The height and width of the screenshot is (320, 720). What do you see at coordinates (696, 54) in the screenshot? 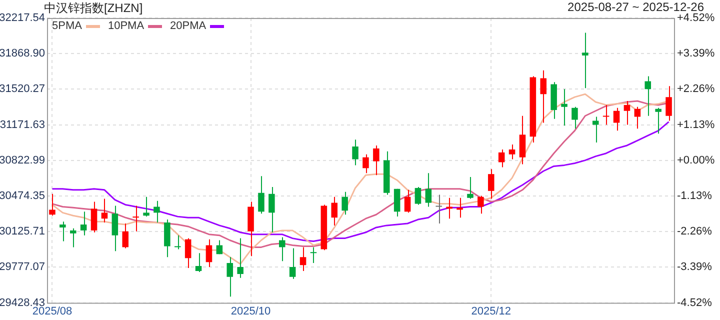
I see `y2-tick-label: +3.39%` at bounding box center [696, 54].